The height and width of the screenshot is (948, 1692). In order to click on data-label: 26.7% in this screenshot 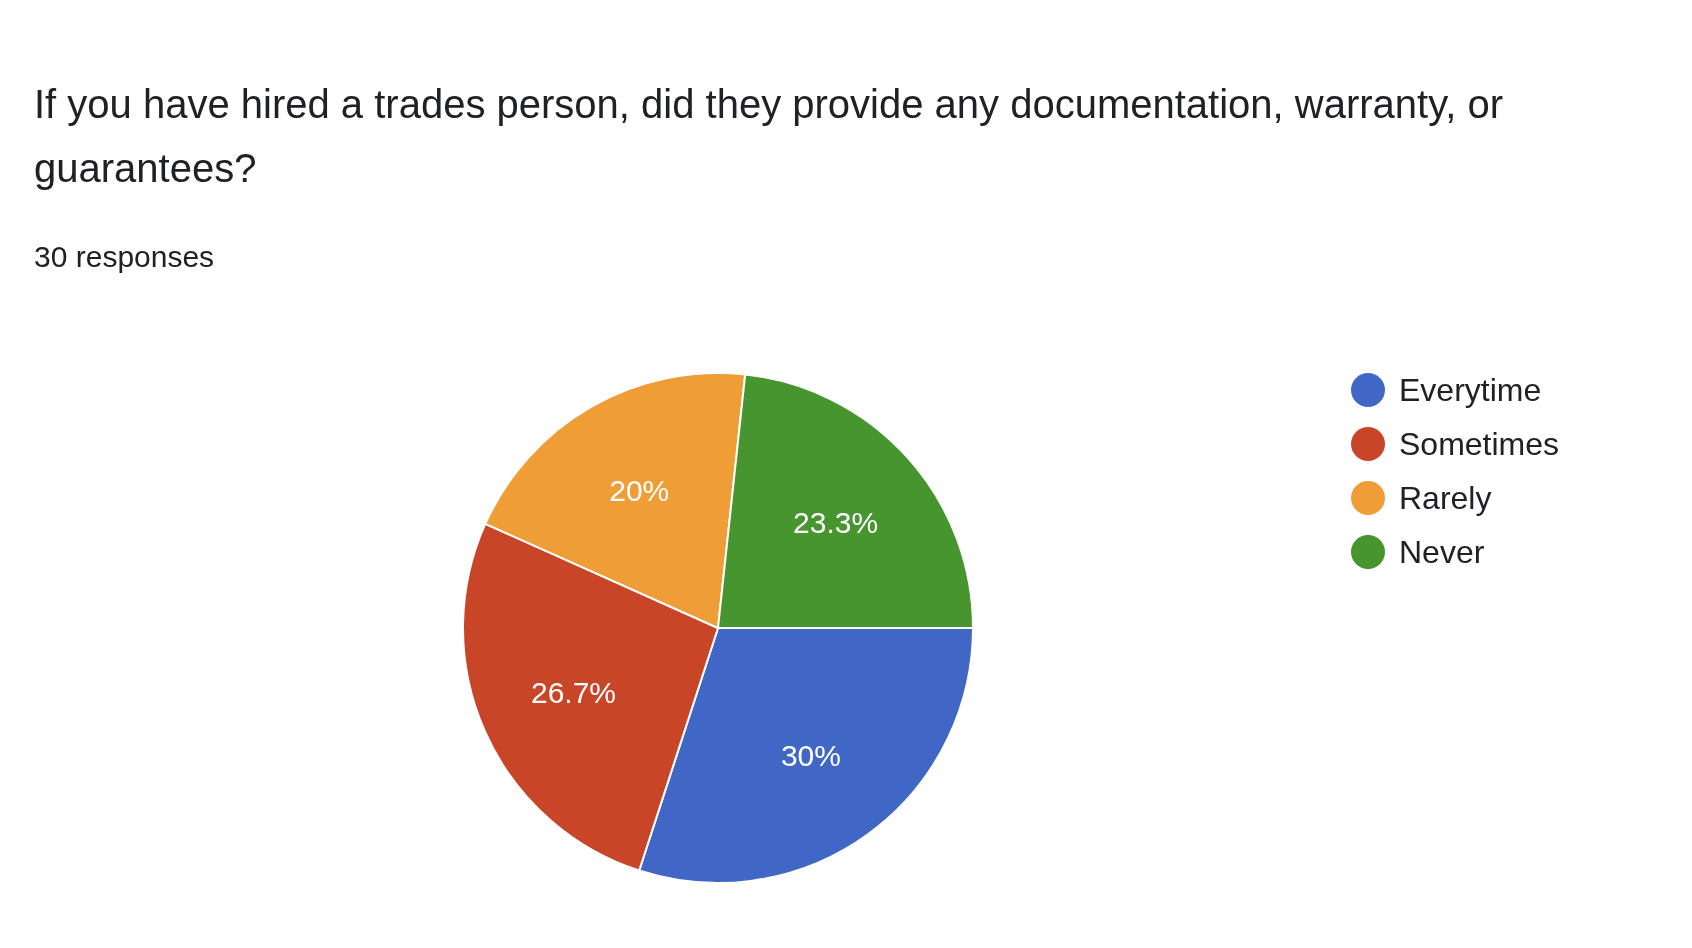, I will do `click(573, 692)`.